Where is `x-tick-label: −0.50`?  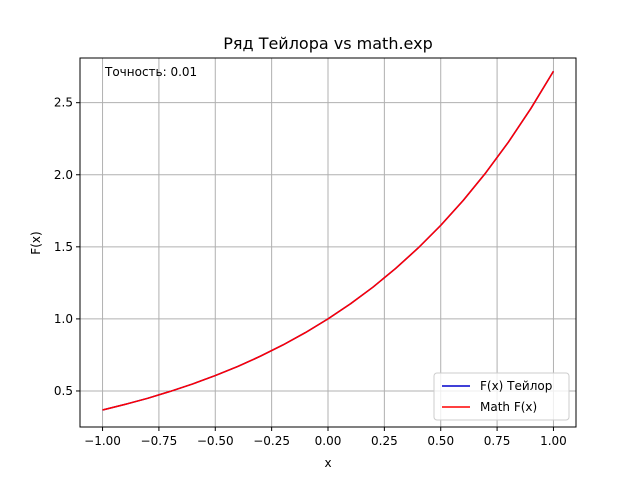
x-tick-label: −0.50 is located at coordinates (215, 441).